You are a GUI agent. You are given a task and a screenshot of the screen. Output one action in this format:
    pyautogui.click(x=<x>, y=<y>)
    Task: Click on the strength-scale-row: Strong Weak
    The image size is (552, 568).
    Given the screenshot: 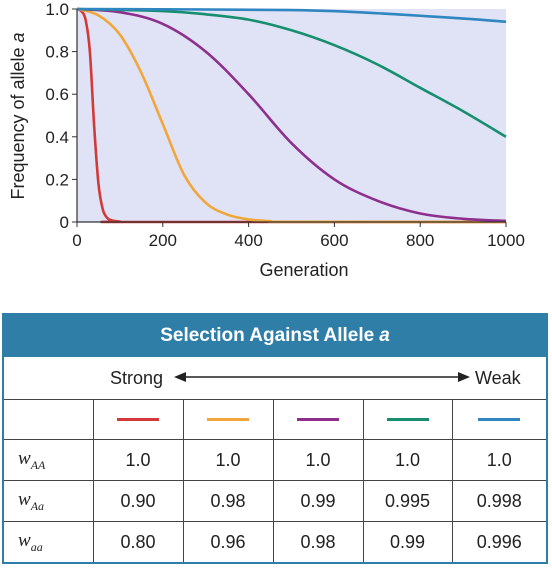 What is the action you would take?
    pyautogui.click(x=275, y=378)
    